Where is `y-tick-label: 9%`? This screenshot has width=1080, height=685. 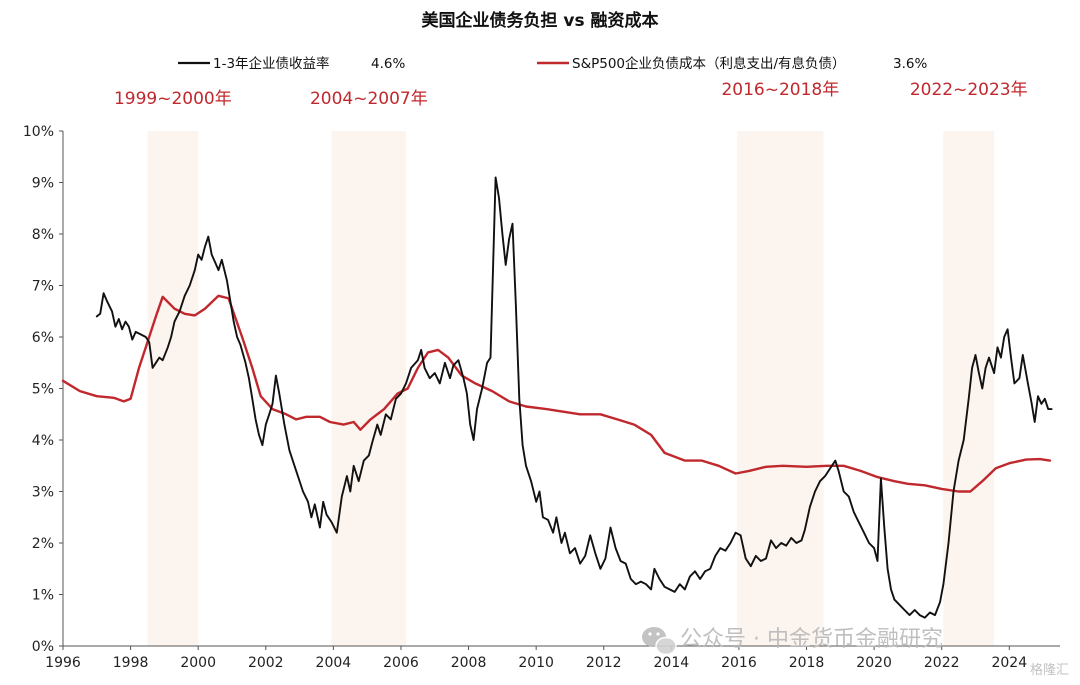 y-tick-label: 9% is located at coordinates (43, 184).